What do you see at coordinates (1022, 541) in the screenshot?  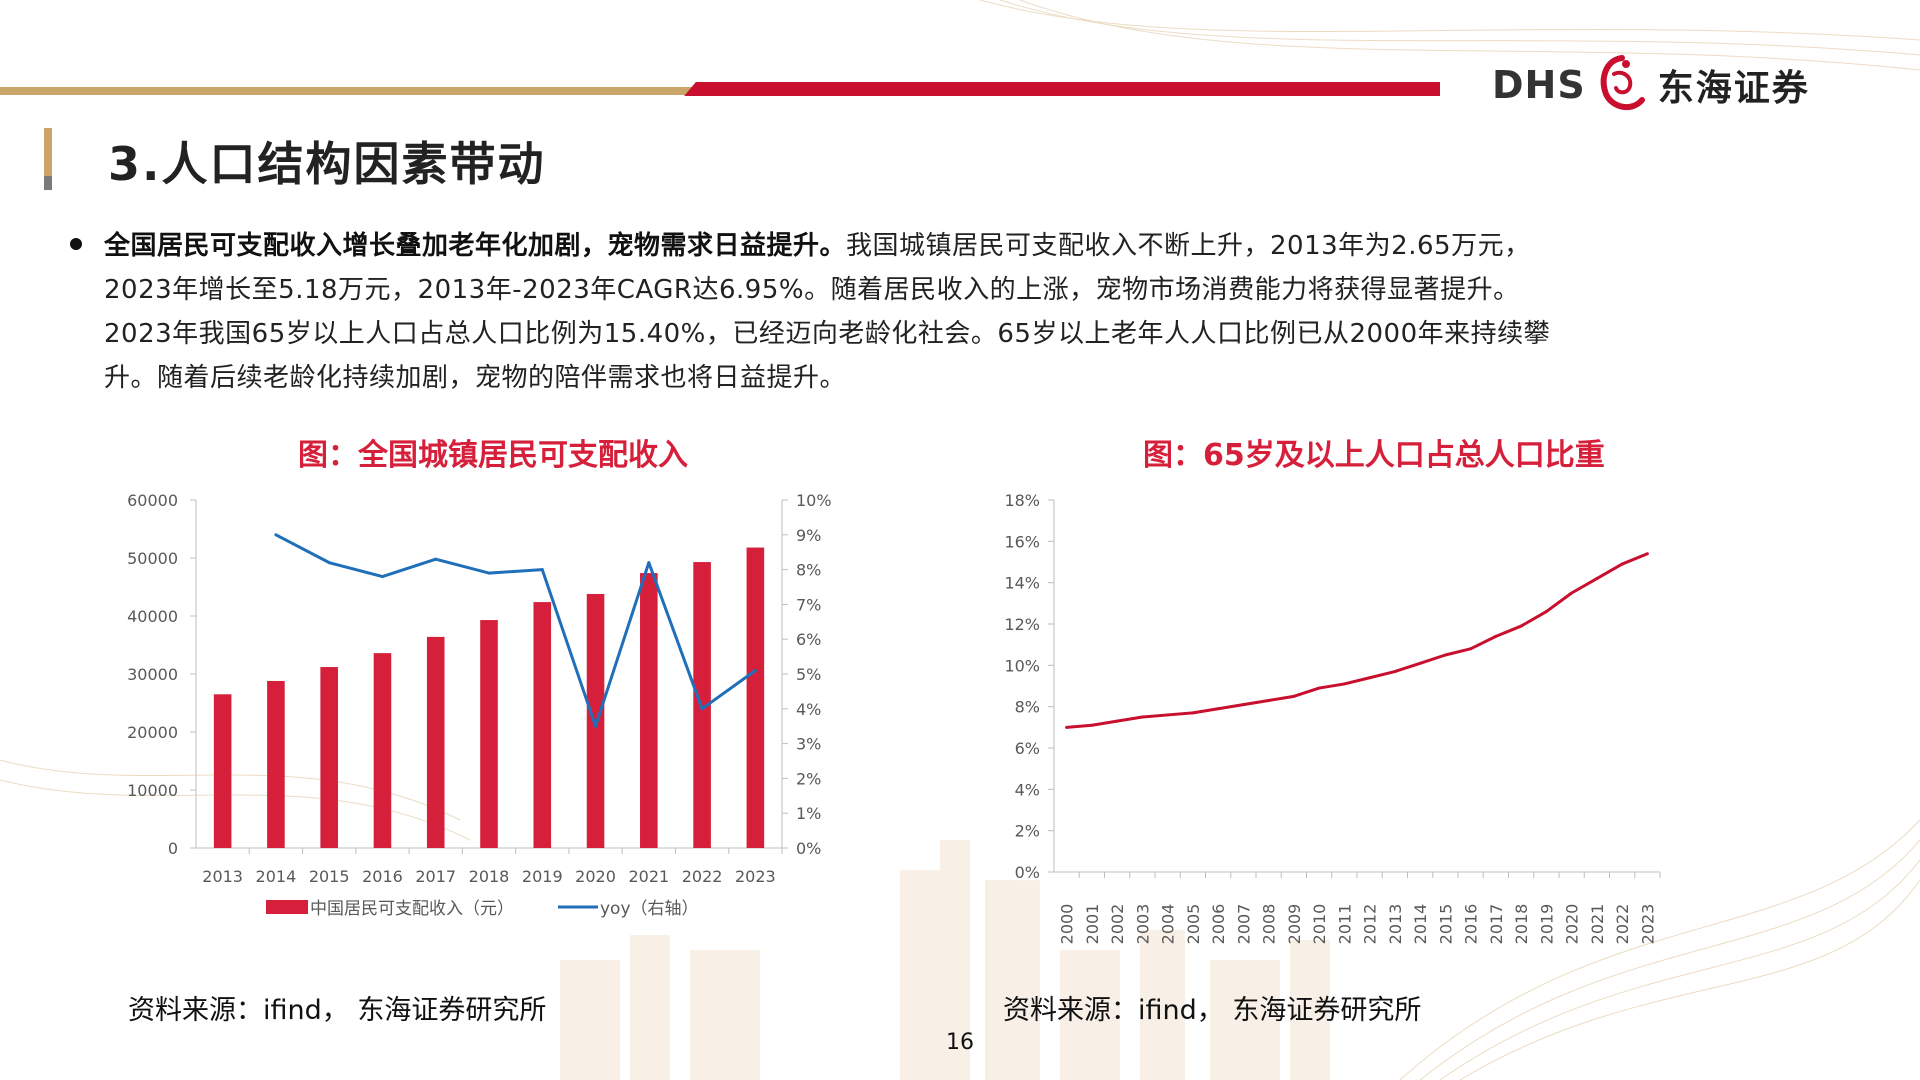 I see `y-tick-label: 16%` at bounding box center [1022, 541].